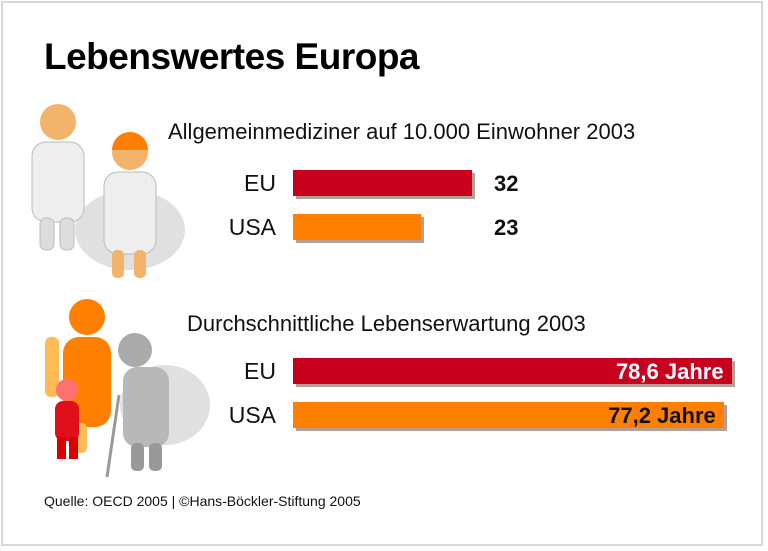  Describe the element at coordinates (260, 183) in the screenshot. I see `chart1-category-eu: EU` at that location.